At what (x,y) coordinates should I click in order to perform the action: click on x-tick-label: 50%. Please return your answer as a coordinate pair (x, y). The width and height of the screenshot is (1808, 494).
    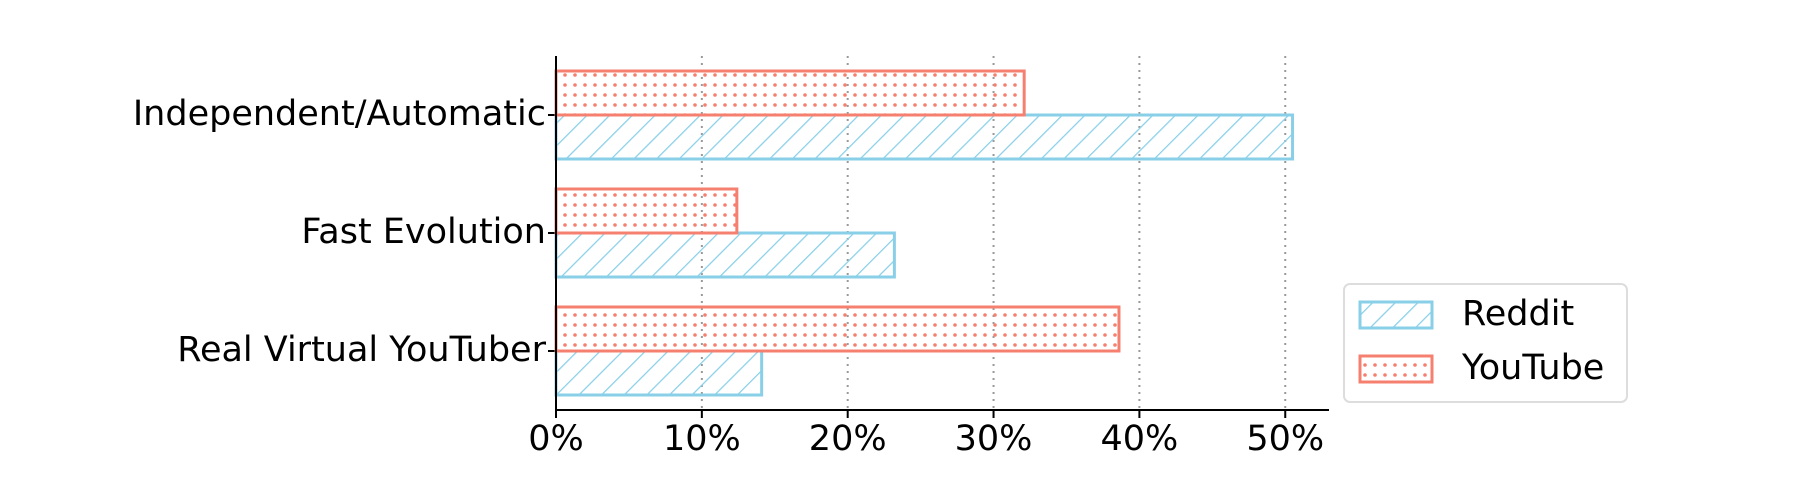
    Looking at the image, I should click on (1285, 439).